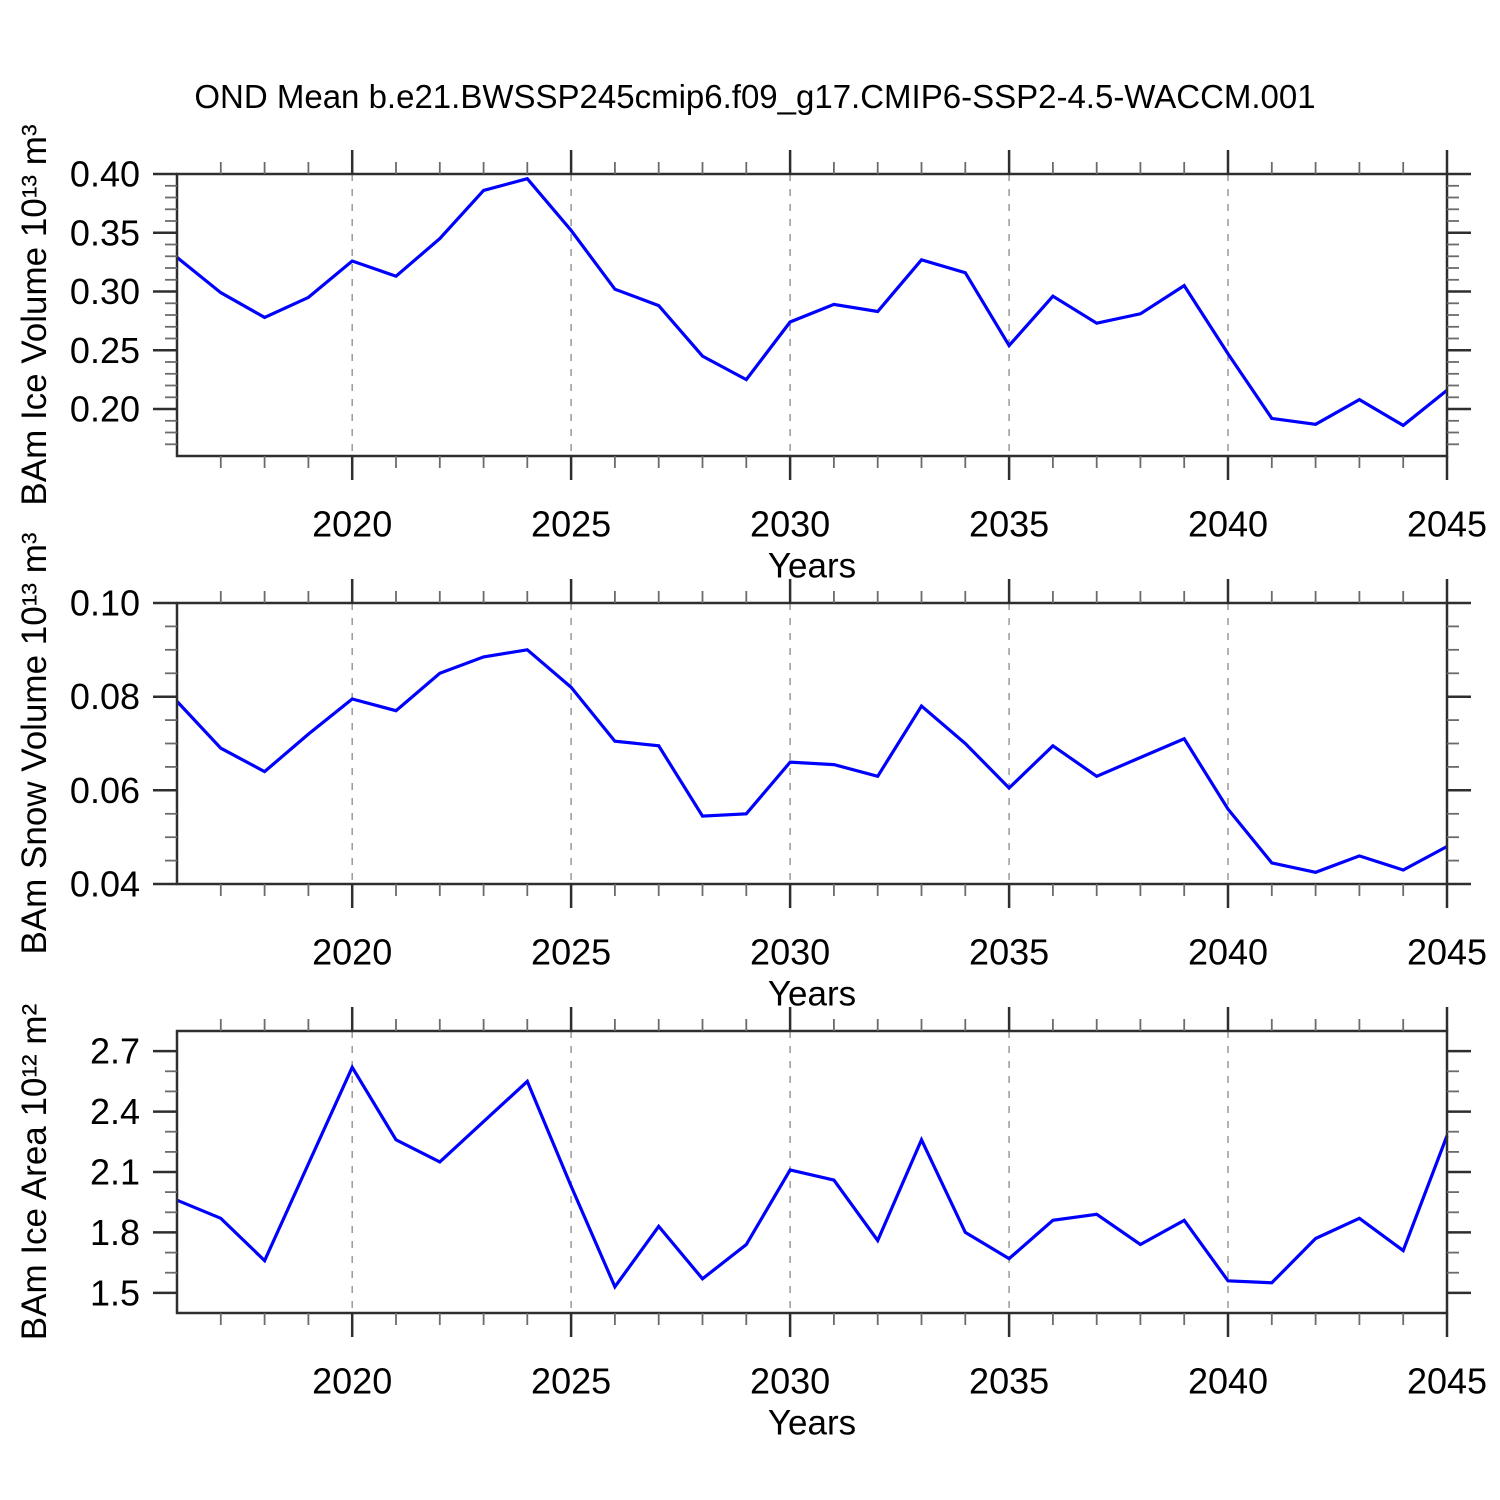  I want to click on y-tick-label: 2.1, so click(115, 1172).